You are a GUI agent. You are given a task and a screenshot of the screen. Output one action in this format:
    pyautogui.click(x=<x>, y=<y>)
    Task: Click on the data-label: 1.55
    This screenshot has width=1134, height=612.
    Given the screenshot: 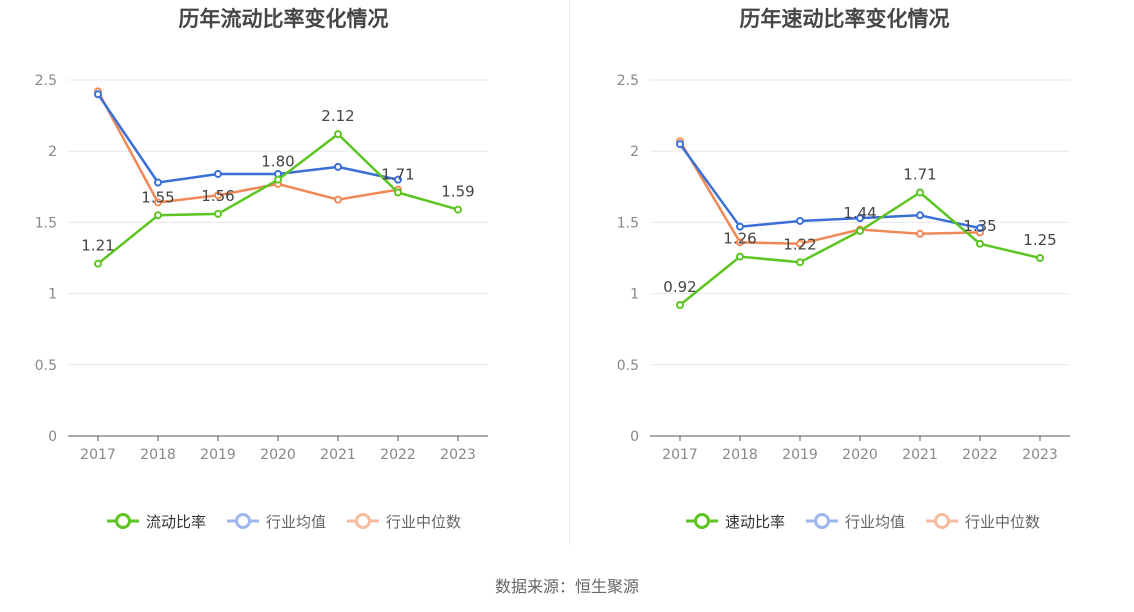 What is the action you would take?
    pyautogui.click(x=157, y=197)
    